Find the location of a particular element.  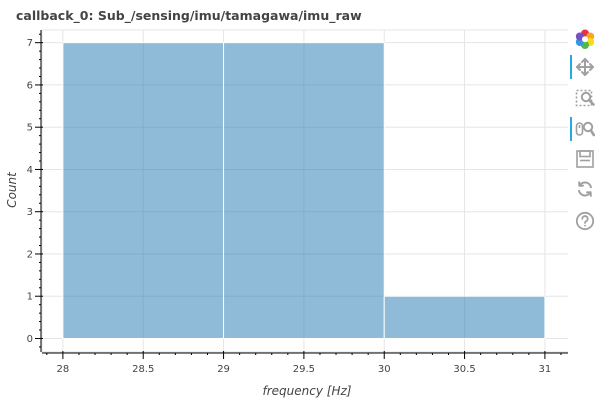

y-tick-label: 4 is located at coordinates (30, 170).